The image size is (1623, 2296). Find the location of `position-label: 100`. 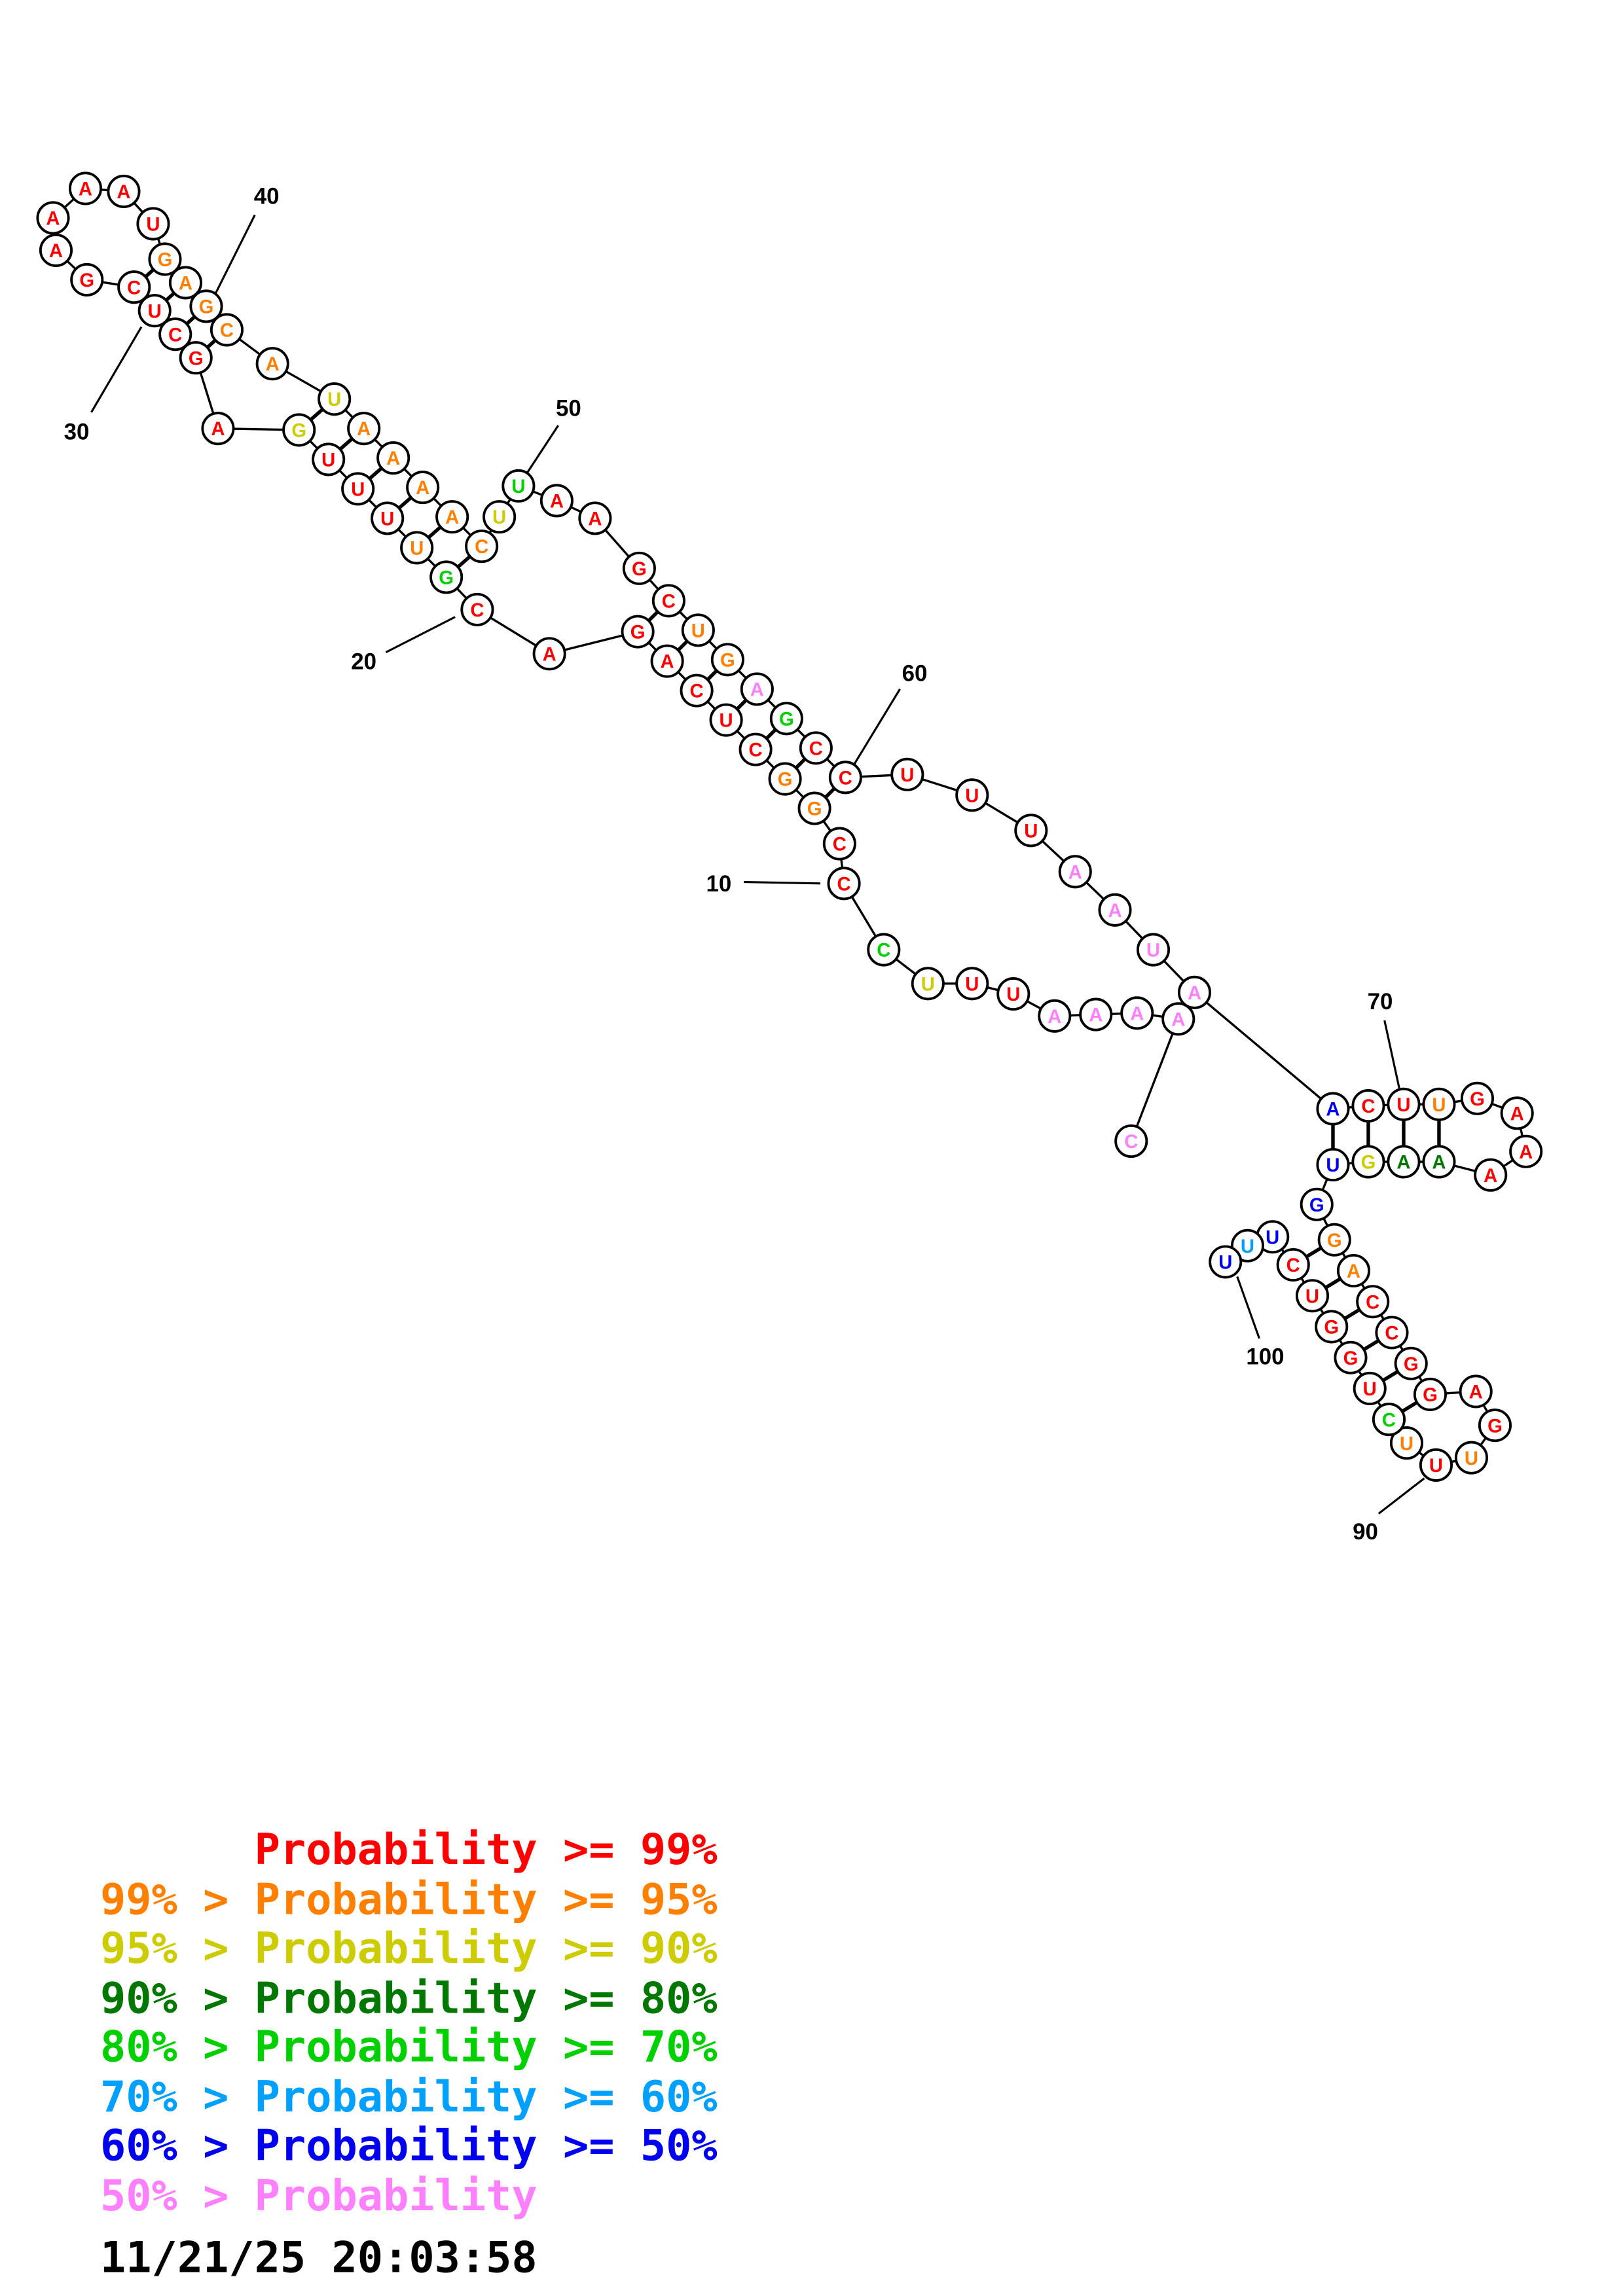

position-label: 100 is located at coordinates (1265, 1356).